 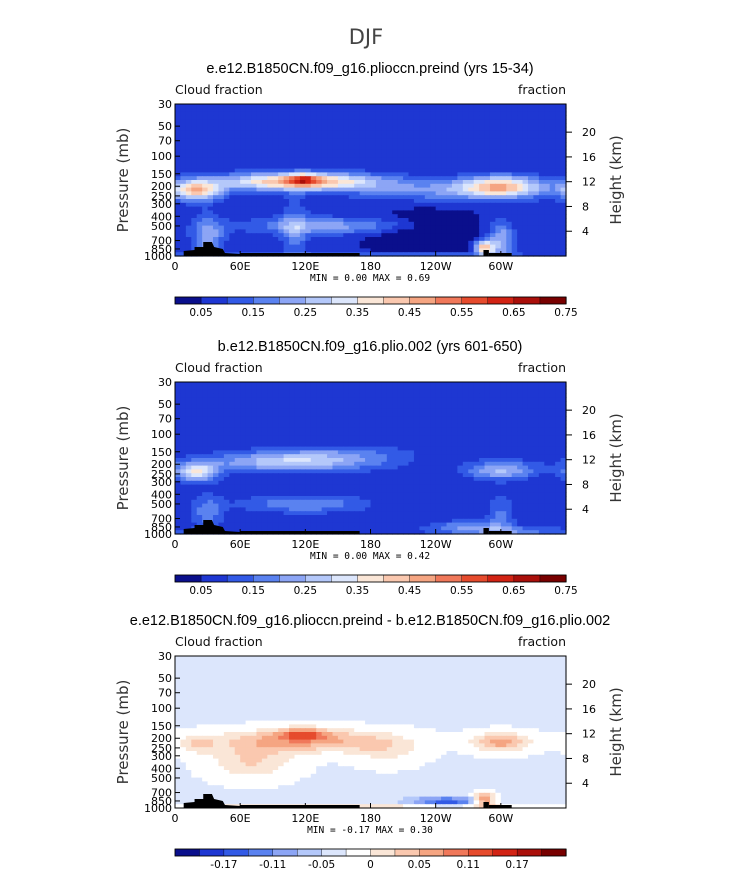 What do you see at coordinates (240, 266) in the screenshot?
I see `x-tick-label: 60E` at bounding box center [240, 266].